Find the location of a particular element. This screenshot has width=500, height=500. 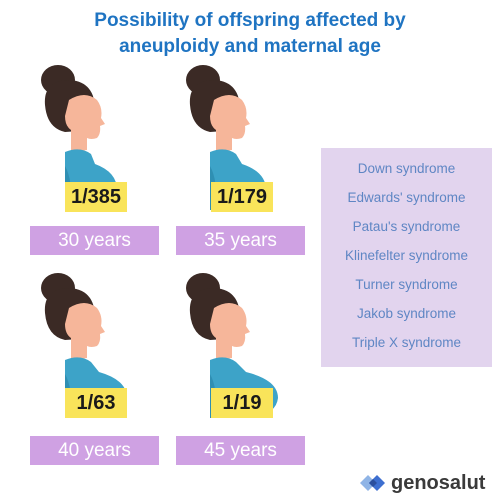

brand-name: genosalut is located at coordinates (438, 483).